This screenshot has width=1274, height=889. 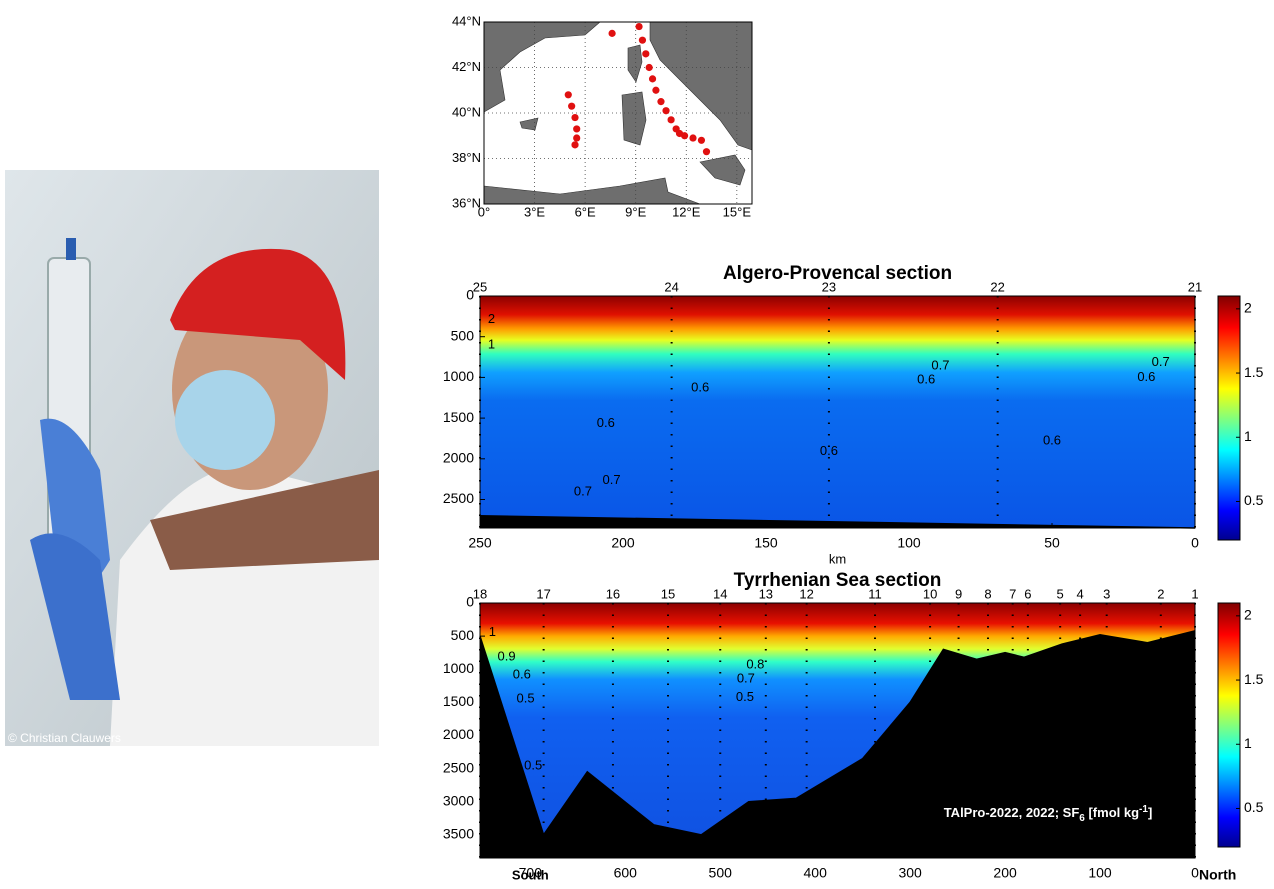 What do you see at coordinates (534, 211) in the screenshot?
I see `x-tick-label: 3°E` at bounding box center [534, 211].